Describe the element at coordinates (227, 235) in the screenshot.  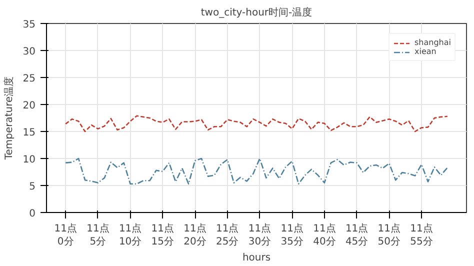
I see `x-tick-label: 11点25分` at that location.